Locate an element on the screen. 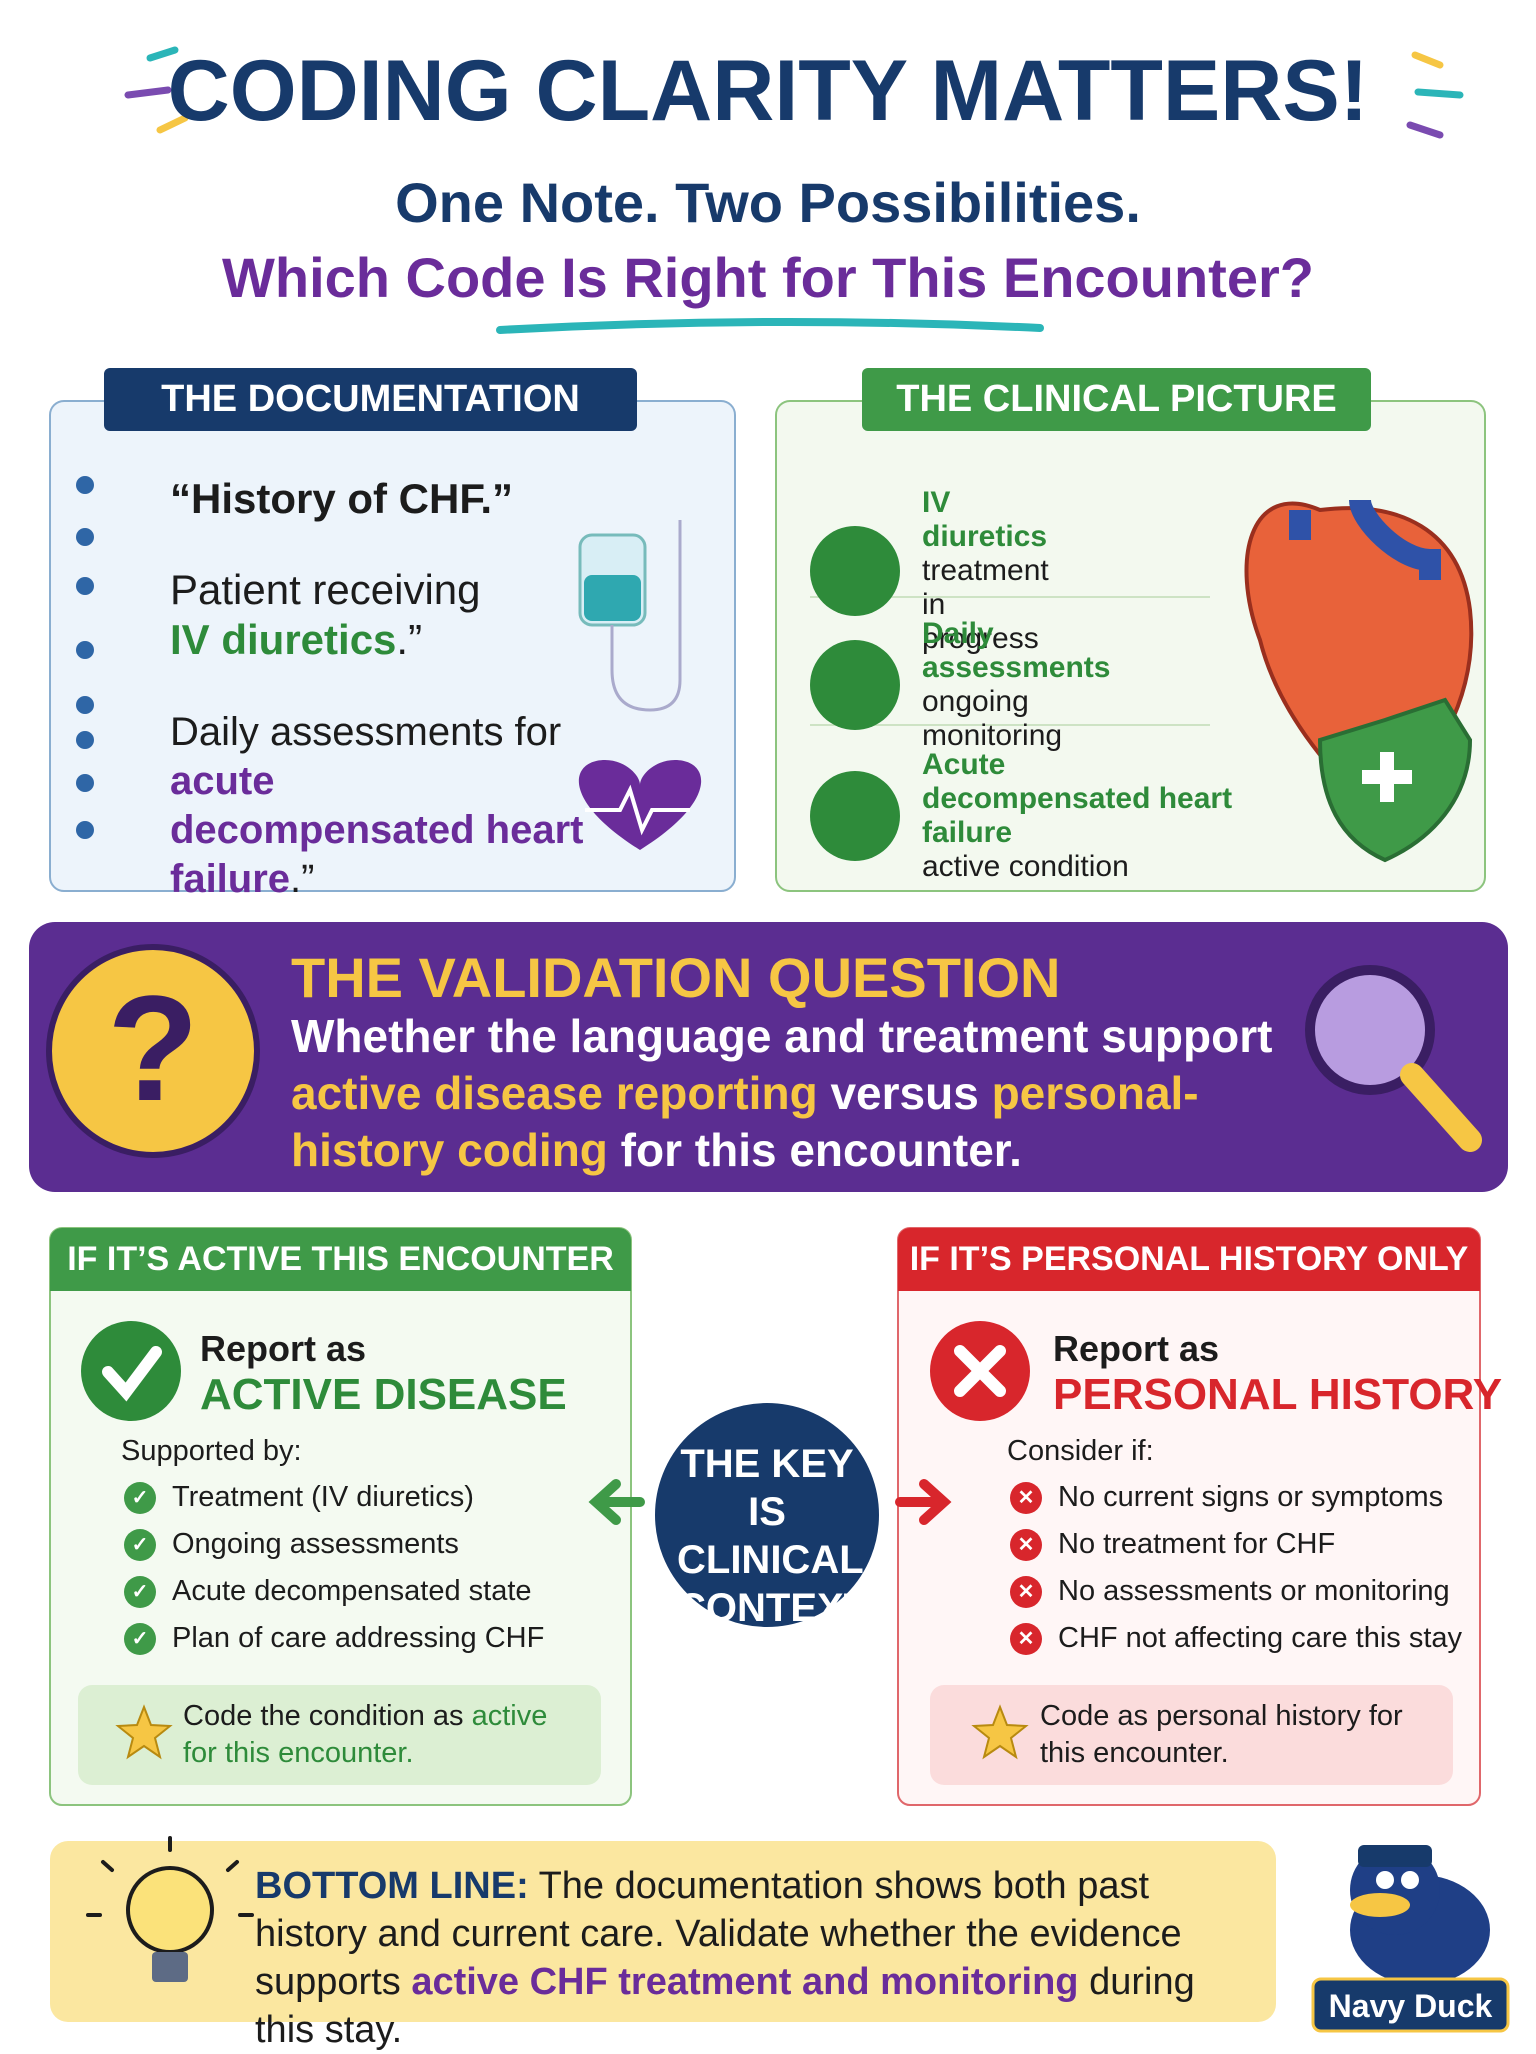 This screenshot has height=2054, width=1536. item-text: Treatment (IV diuretics) is located at coordinates (323, 1497).